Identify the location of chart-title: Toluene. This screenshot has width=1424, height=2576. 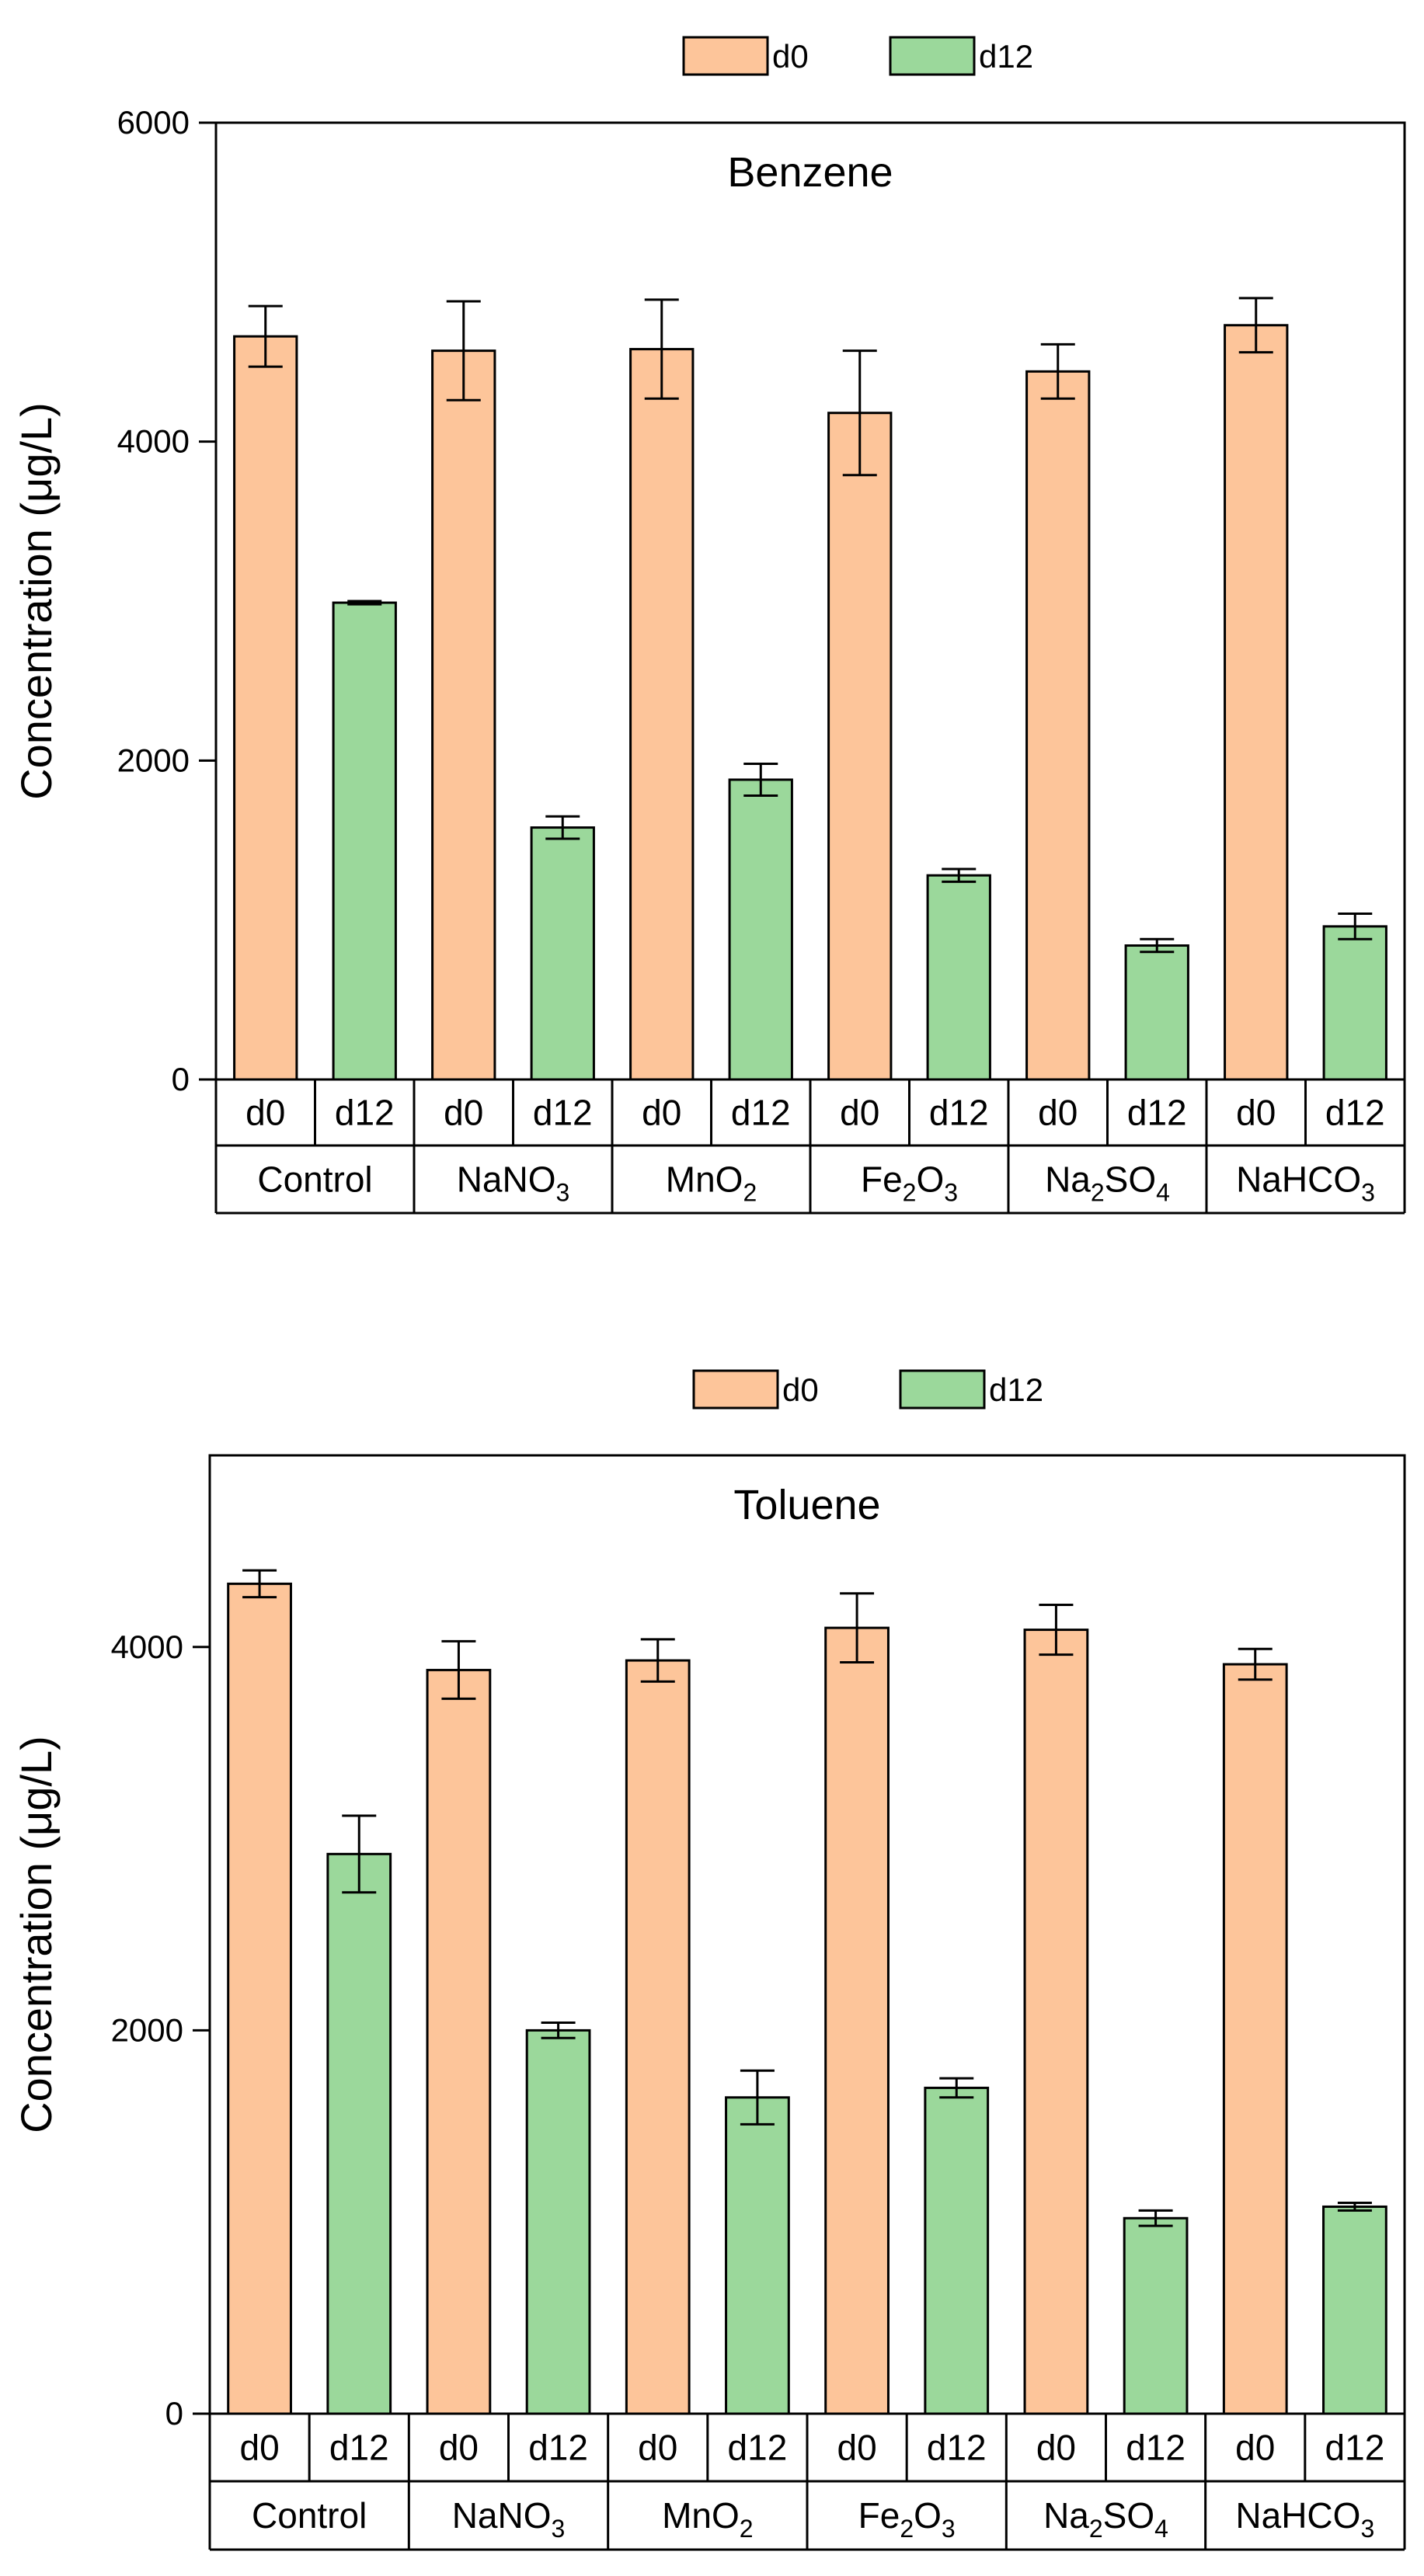
(806, 1505).